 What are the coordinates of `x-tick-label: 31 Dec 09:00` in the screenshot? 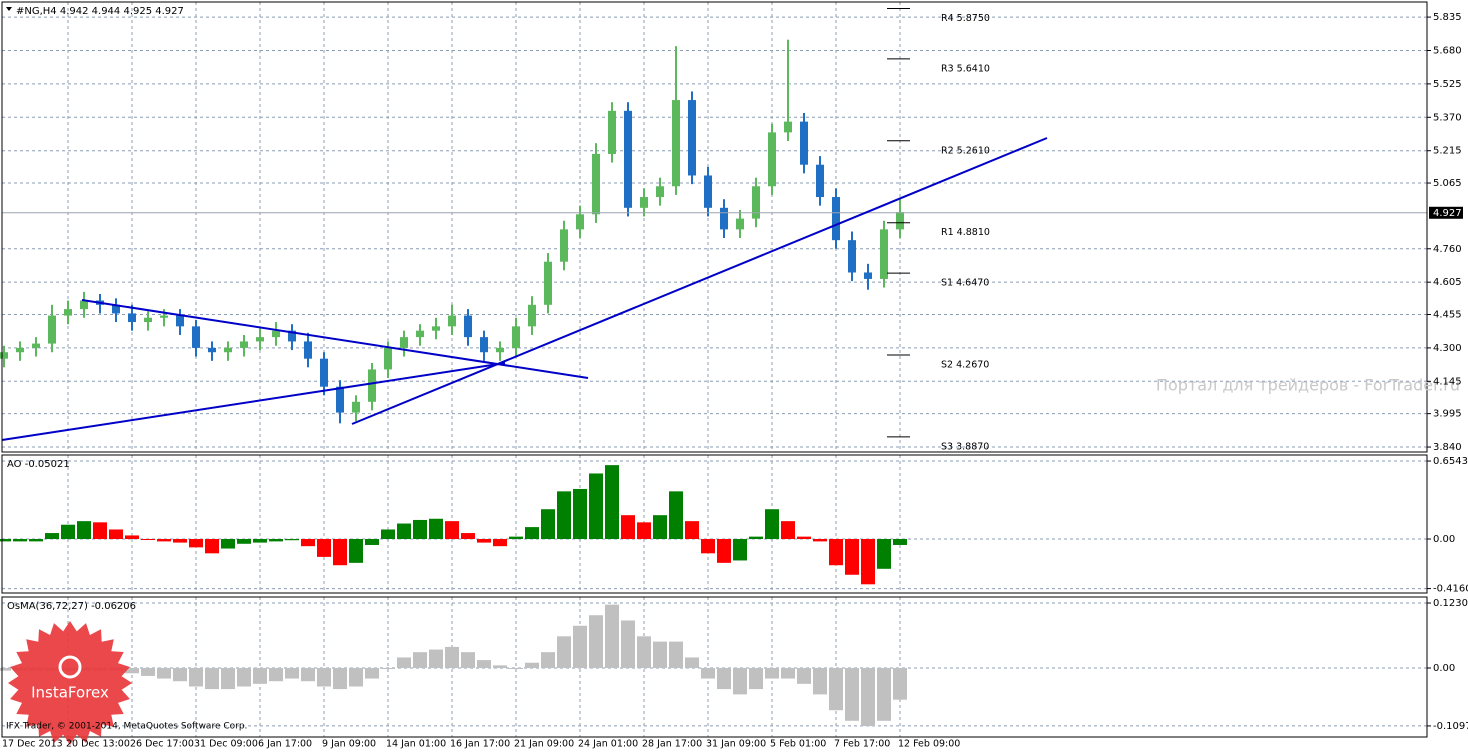 It's located at (226, 744).